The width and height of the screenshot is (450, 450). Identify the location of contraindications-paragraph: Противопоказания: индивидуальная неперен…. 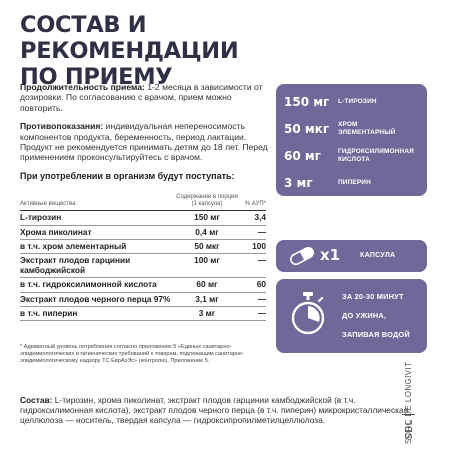
(145, 142).